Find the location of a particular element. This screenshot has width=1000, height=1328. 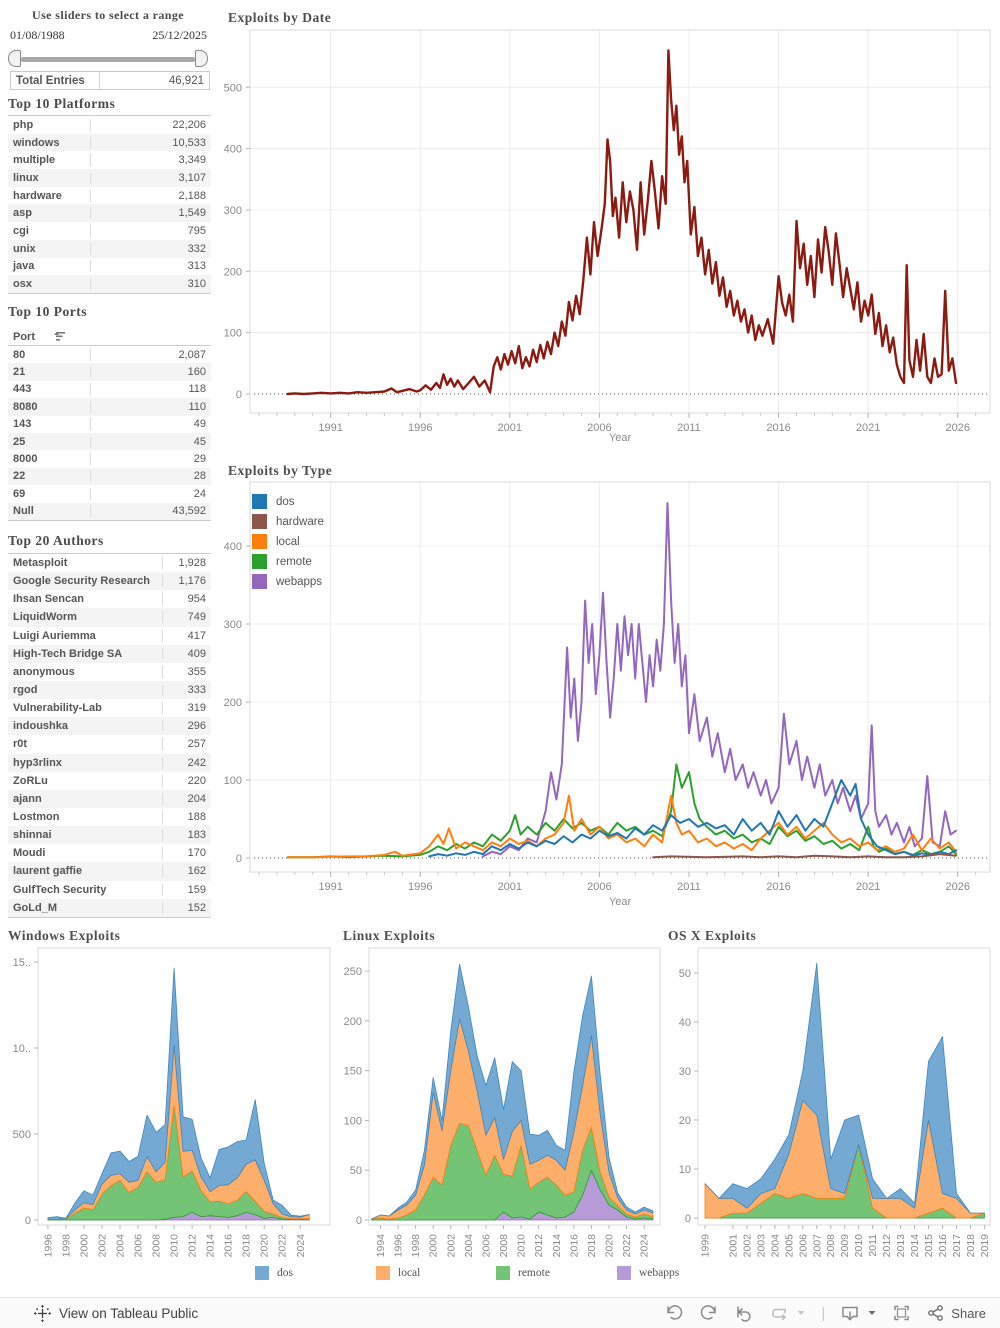

legend-item-local: local is located at coordinates (398, 1273).